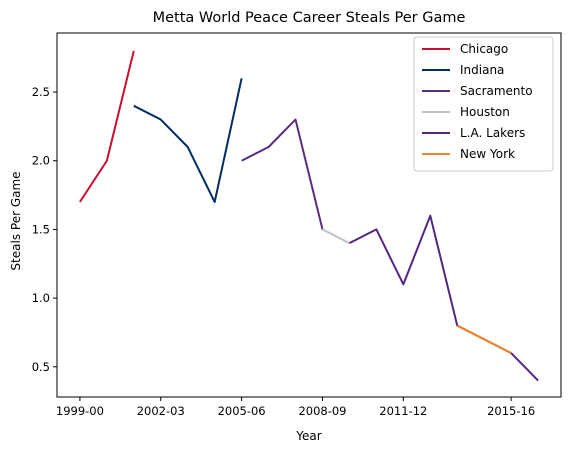 The width and height of the screenshot is (570, 457). I want to click on y-tick-label: 1.5, so click(41, 229).